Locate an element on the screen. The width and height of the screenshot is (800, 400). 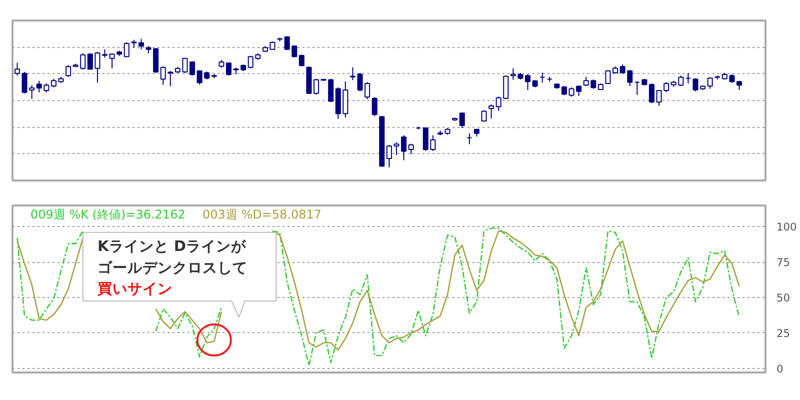
y-tick-label: 75 is located at coordinates (783, 263).